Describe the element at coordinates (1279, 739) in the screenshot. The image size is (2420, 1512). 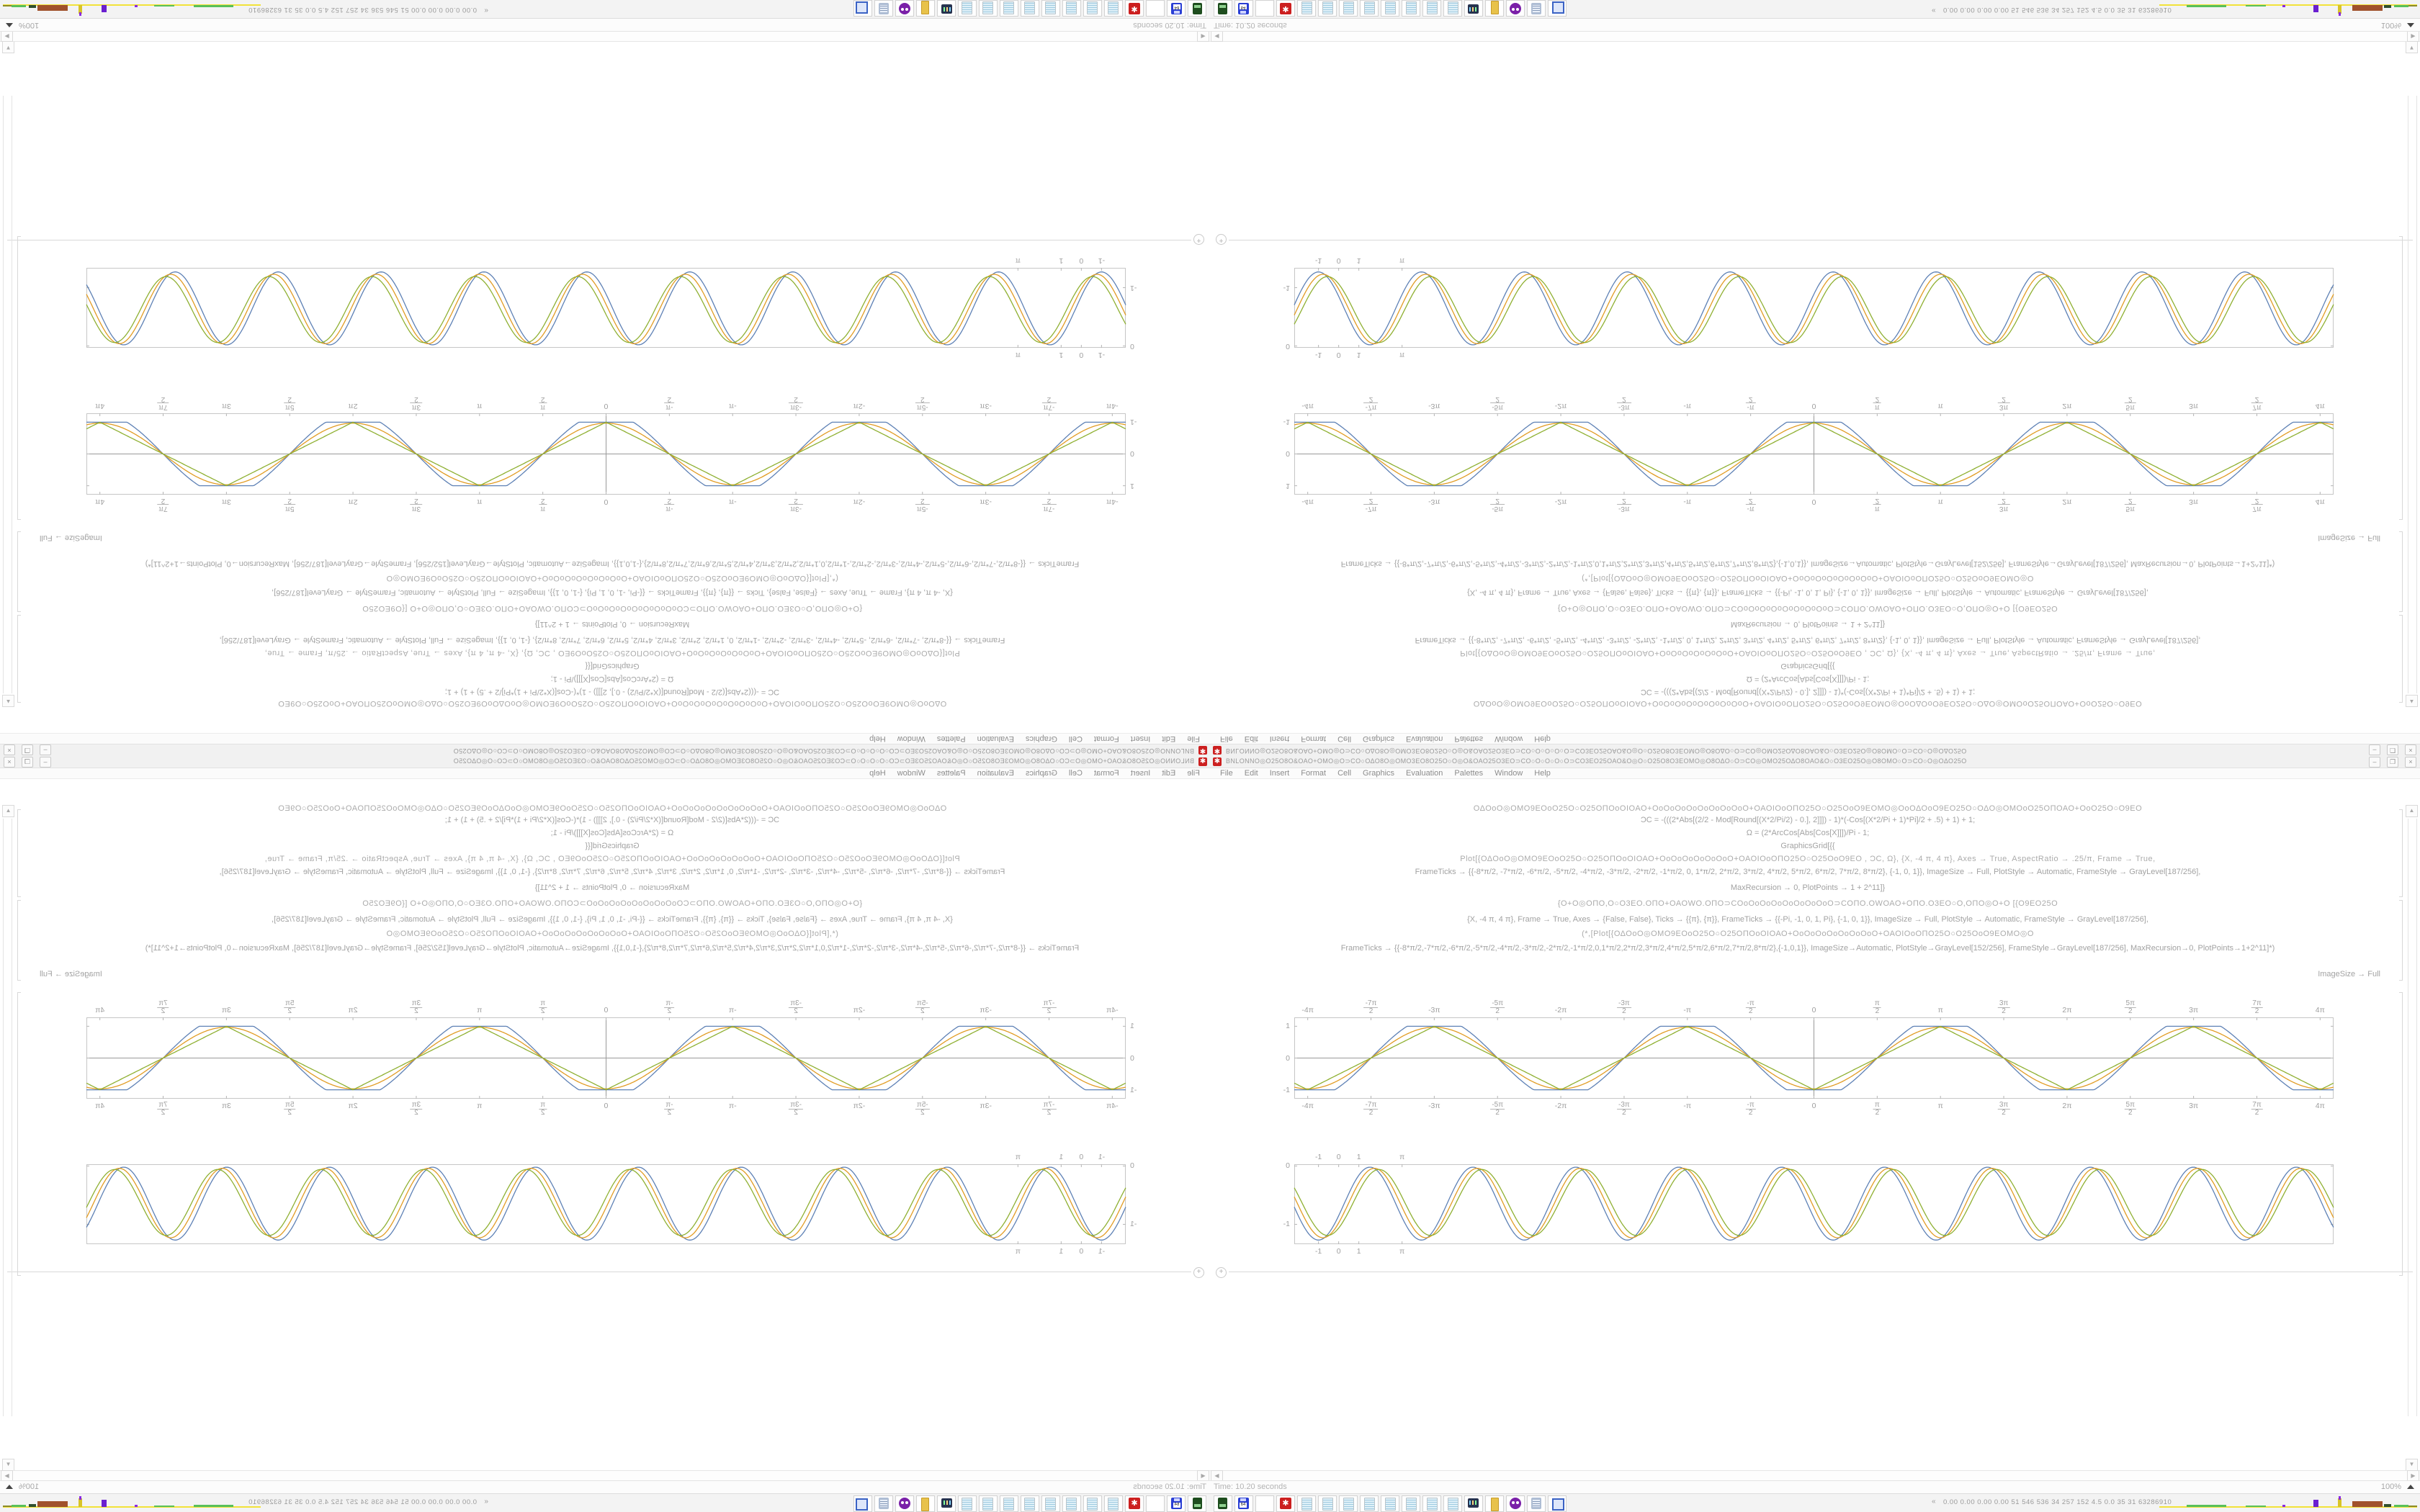
I see `menu-insert: Insert` at that location.